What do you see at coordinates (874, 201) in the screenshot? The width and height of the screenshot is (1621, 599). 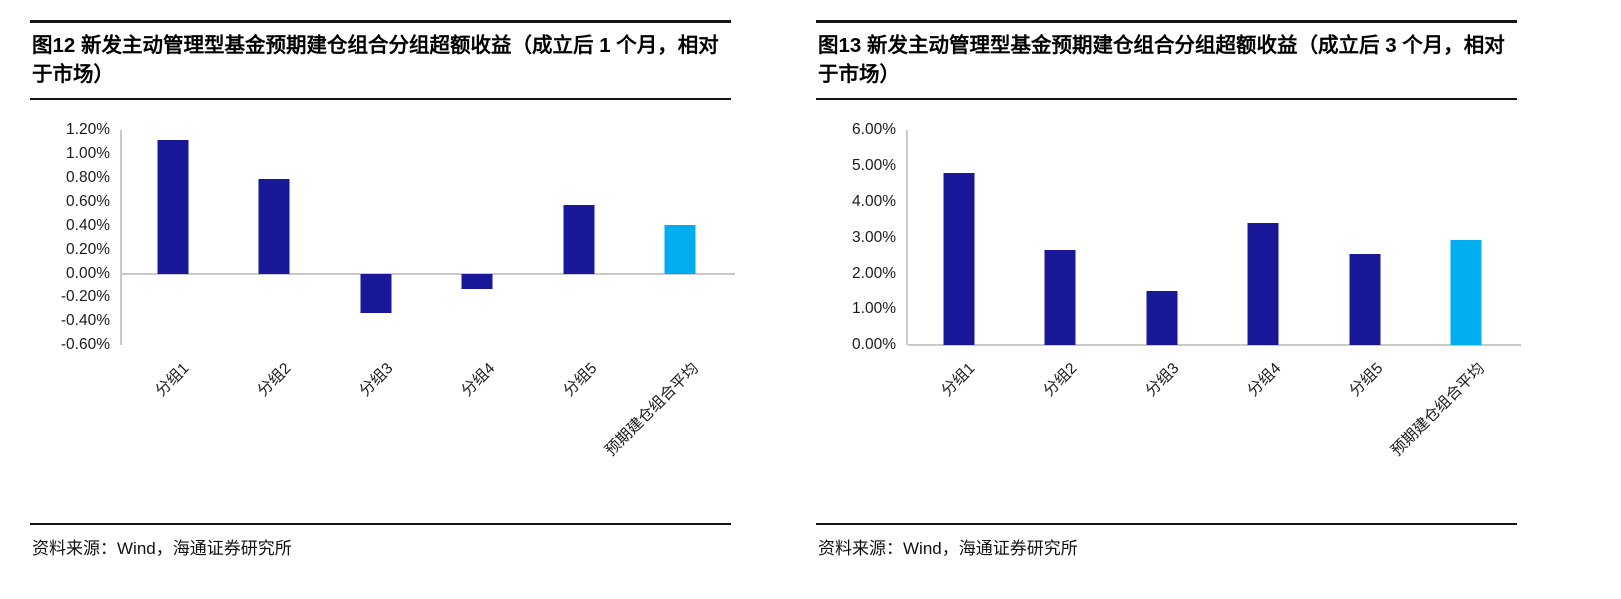 I see `y-tick-label: 4.00%` at bounding box center [874, 201].